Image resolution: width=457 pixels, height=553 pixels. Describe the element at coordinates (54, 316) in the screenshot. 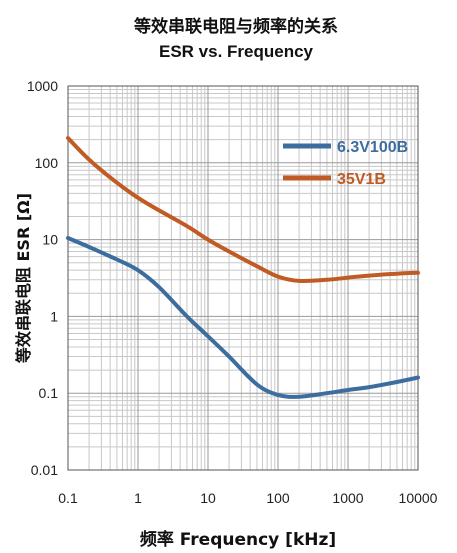

I see `y-tick-label: 1` at that location.